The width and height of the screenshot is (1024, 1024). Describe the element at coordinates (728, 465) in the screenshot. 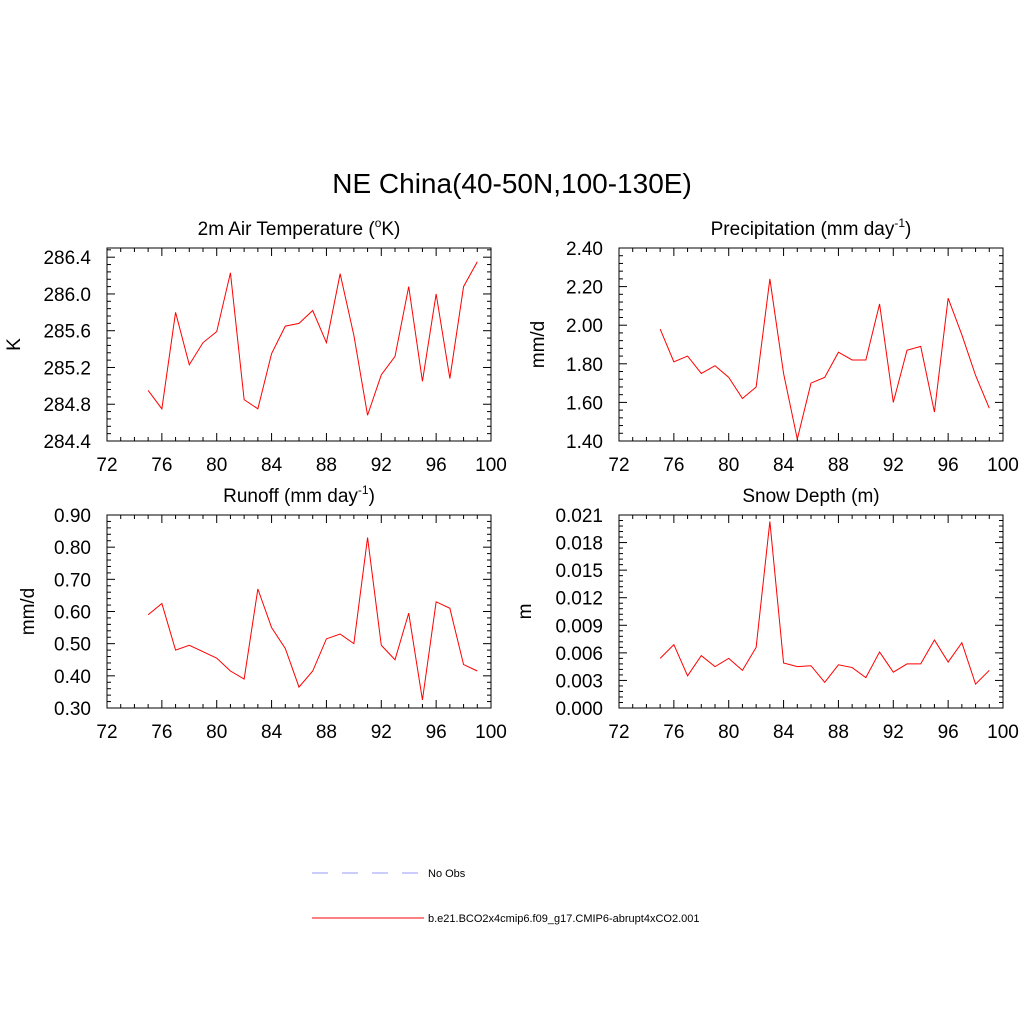

I see `precipitation-xtick-label: 80` at that location.